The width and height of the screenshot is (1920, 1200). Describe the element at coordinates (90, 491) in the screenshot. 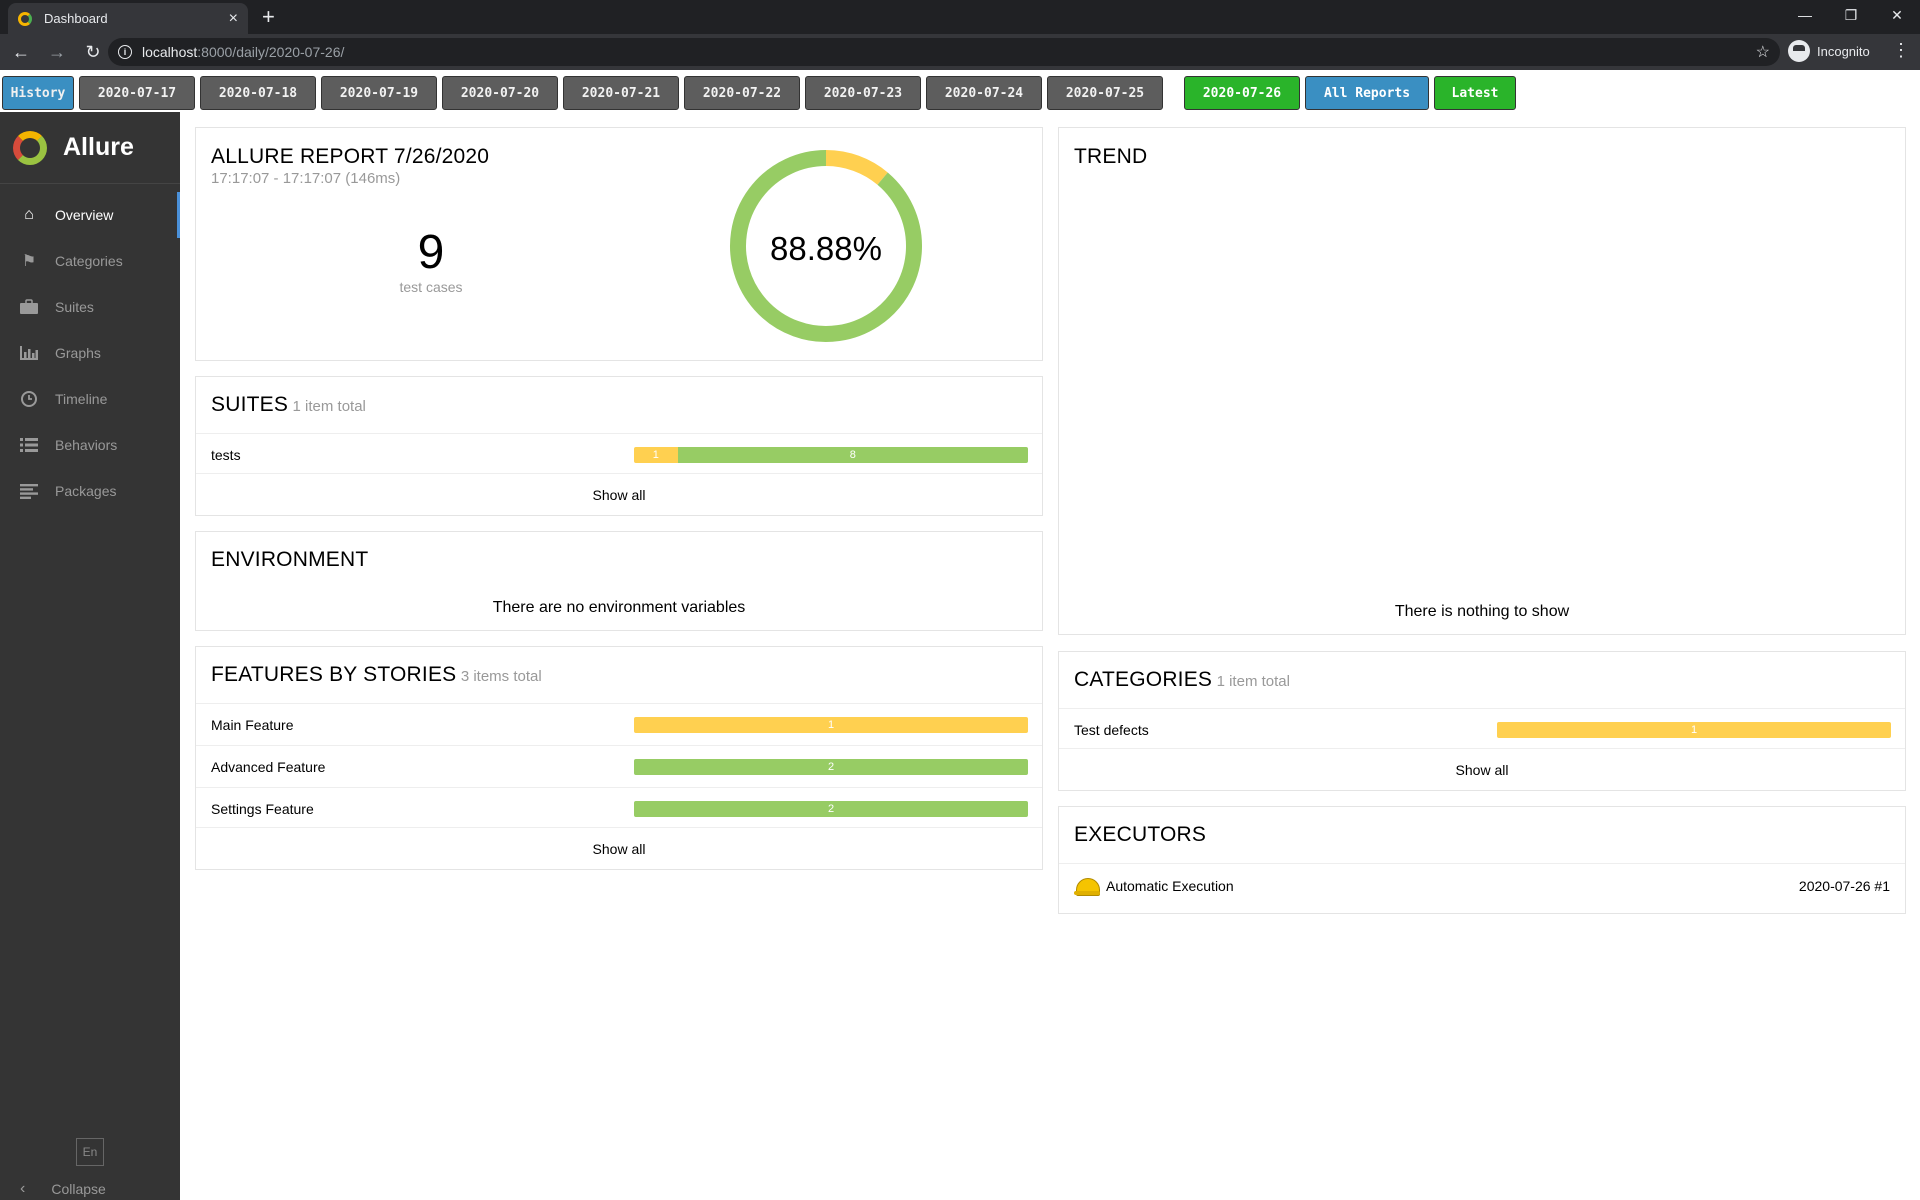

I see `sidebar-item-packages: Packages` at that location.